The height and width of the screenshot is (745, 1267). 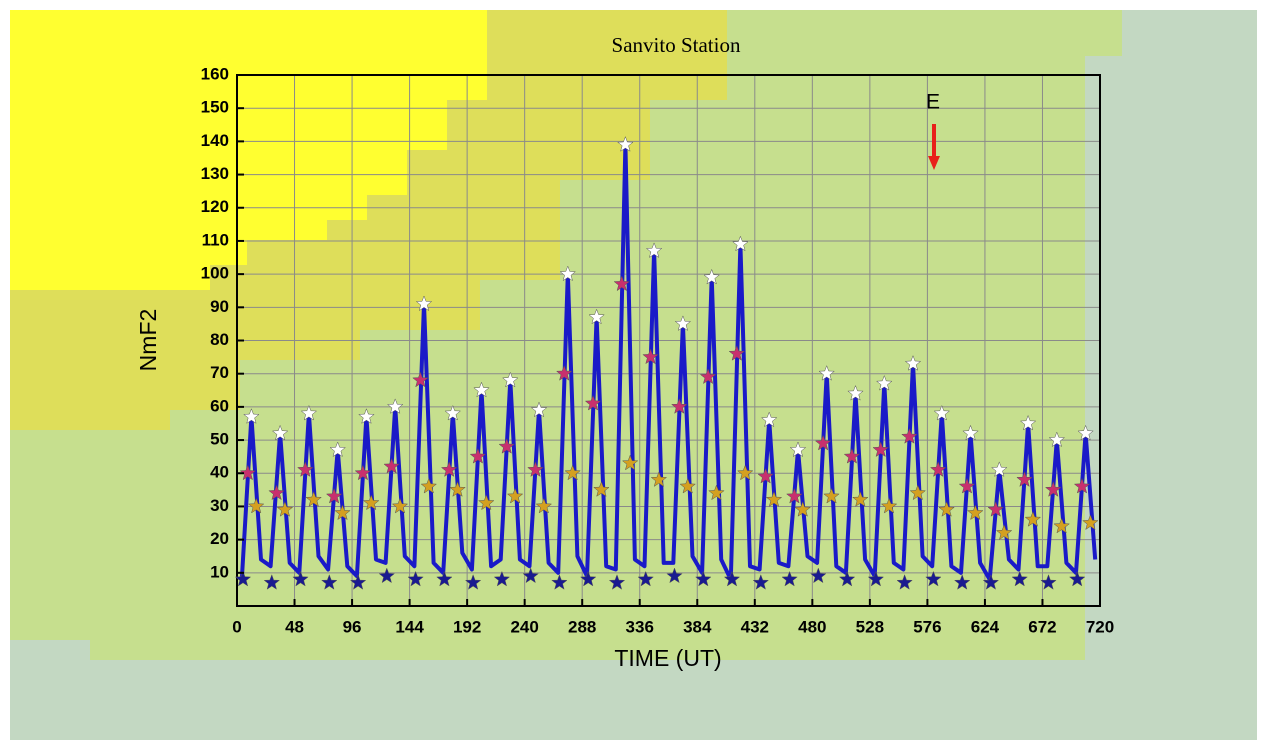 What do you see at coordinates (294, 626) in the screenshot?
I see `x-tick-label: 48` at bounding box center [294, 626].